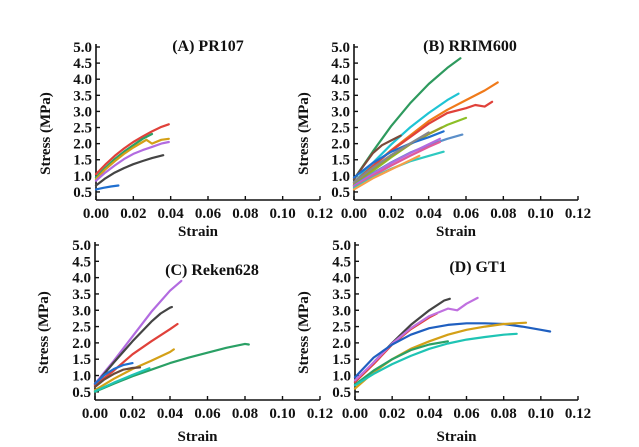 This screenshot has height=447, width=639. I want to click on series-line-grey, so click(391, 157).